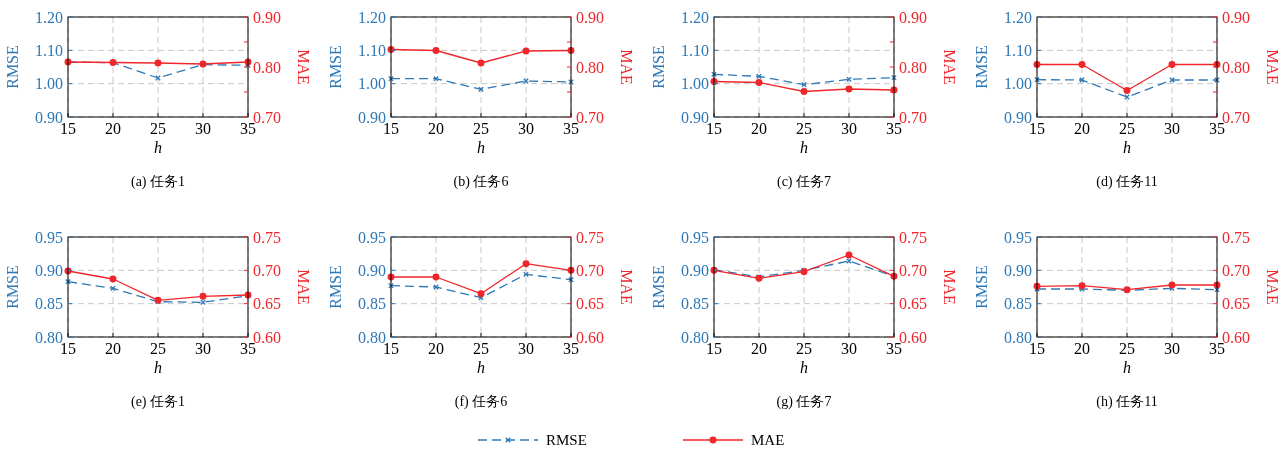 The width and height of the screenshot is (1282, 453). Describe the element at coordinates (158, 182) in the screenshot. I see `text: (a) 任务1` at that location.